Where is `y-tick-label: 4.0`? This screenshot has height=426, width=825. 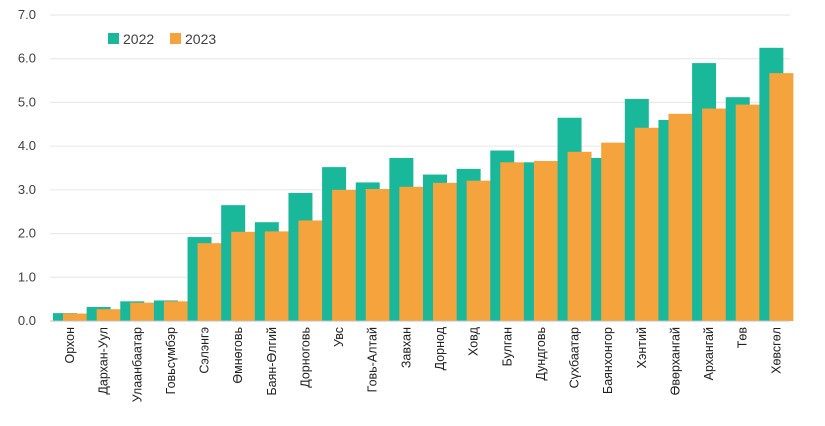
y-tick-label: 4.0 is located at coordinates (27, 145).